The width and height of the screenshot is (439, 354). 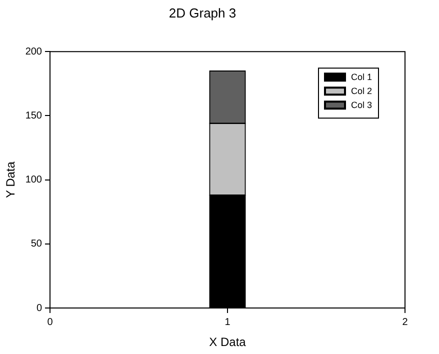 What do you see at coordinates (39, 308) in the screenshot?
I see `y-tick-label: 0` at bounding box center [39, 308].